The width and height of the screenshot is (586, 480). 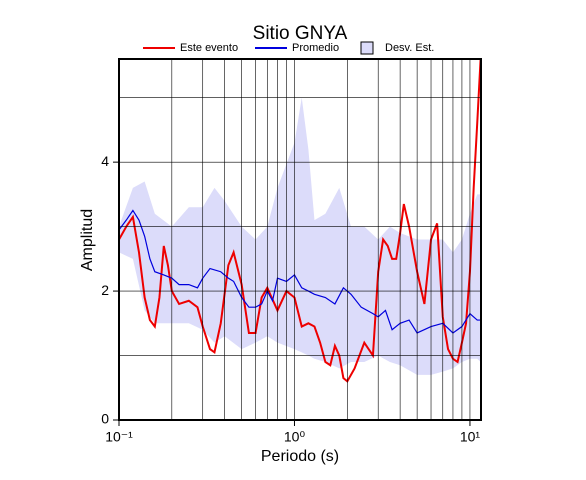 What do you see at coordinates (409, 48) in the screenshot?
I see `legend-label: Desv. Est.` at bounding box center [409, 48].